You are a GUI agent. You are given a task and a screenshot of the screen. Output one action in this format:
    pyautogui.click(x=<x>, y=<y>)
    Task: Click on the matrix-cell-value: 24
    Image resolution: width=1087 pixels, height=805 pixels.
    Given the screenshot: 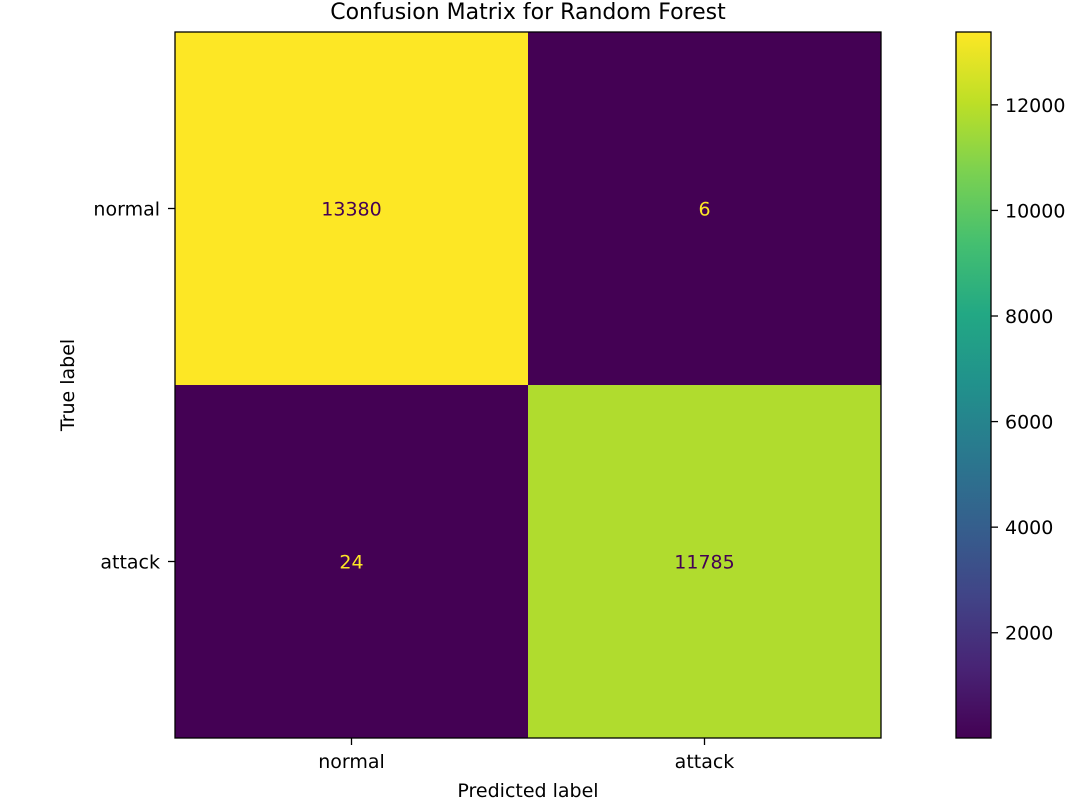 What is the action you would take?
    pyautogui.click(x=351, y=563)
    